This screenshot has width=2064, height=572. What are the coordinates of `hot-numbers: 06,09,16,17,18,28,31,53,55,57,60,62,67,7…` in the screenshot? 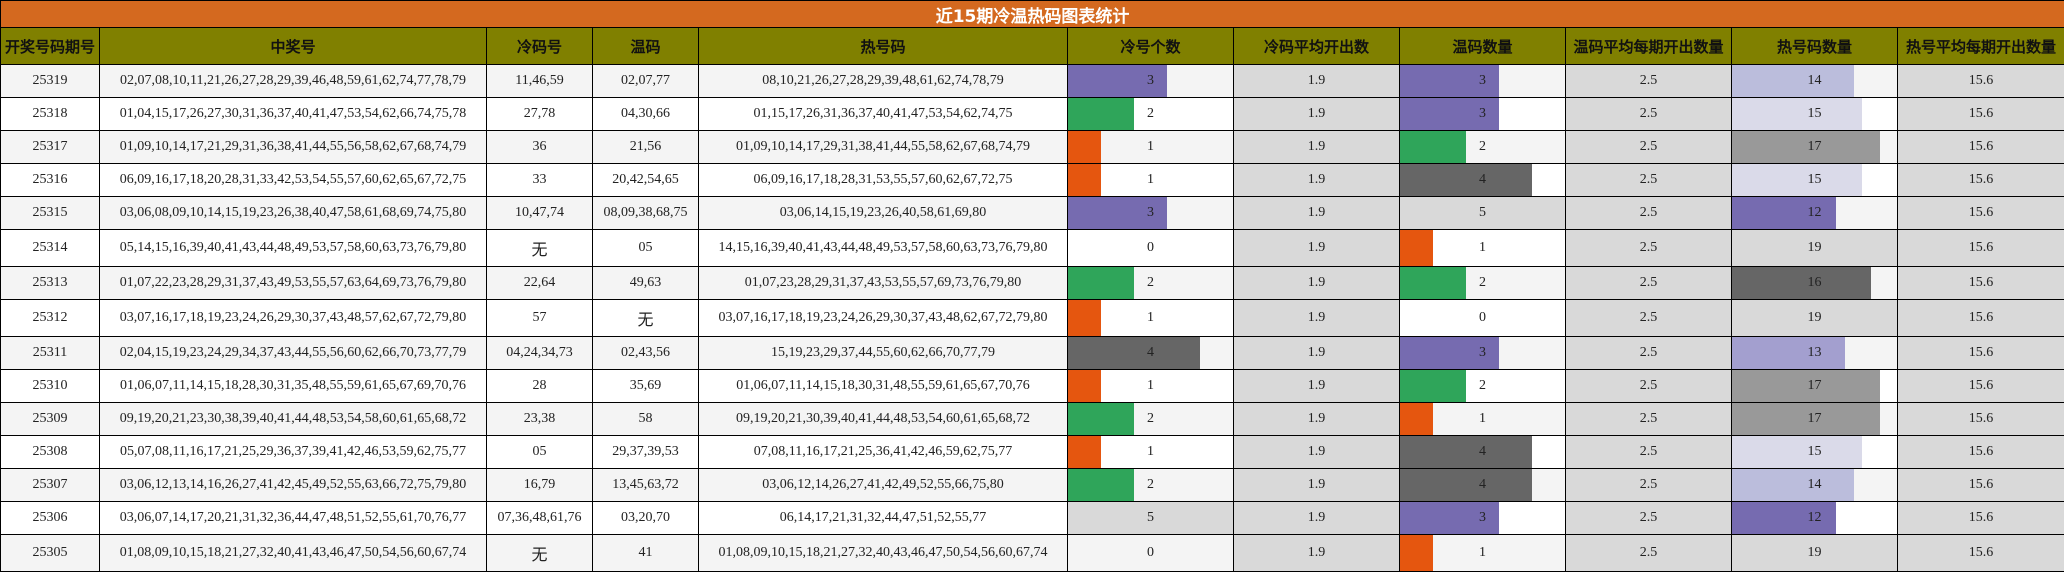 It's located at (883, 180).